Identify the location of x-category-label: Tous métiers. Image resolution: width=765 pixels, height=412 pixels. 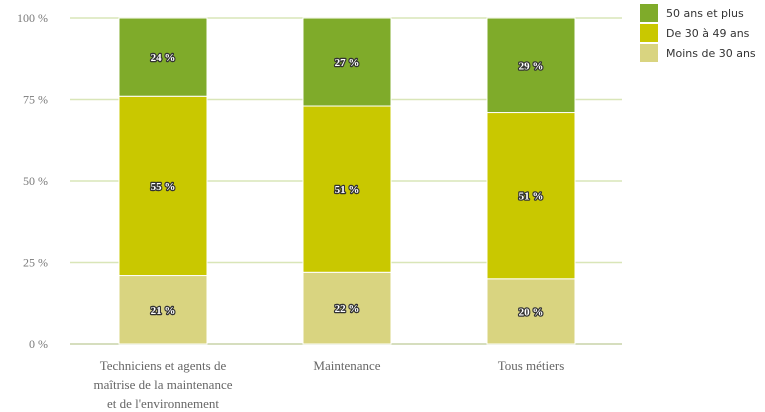
(531, 365).